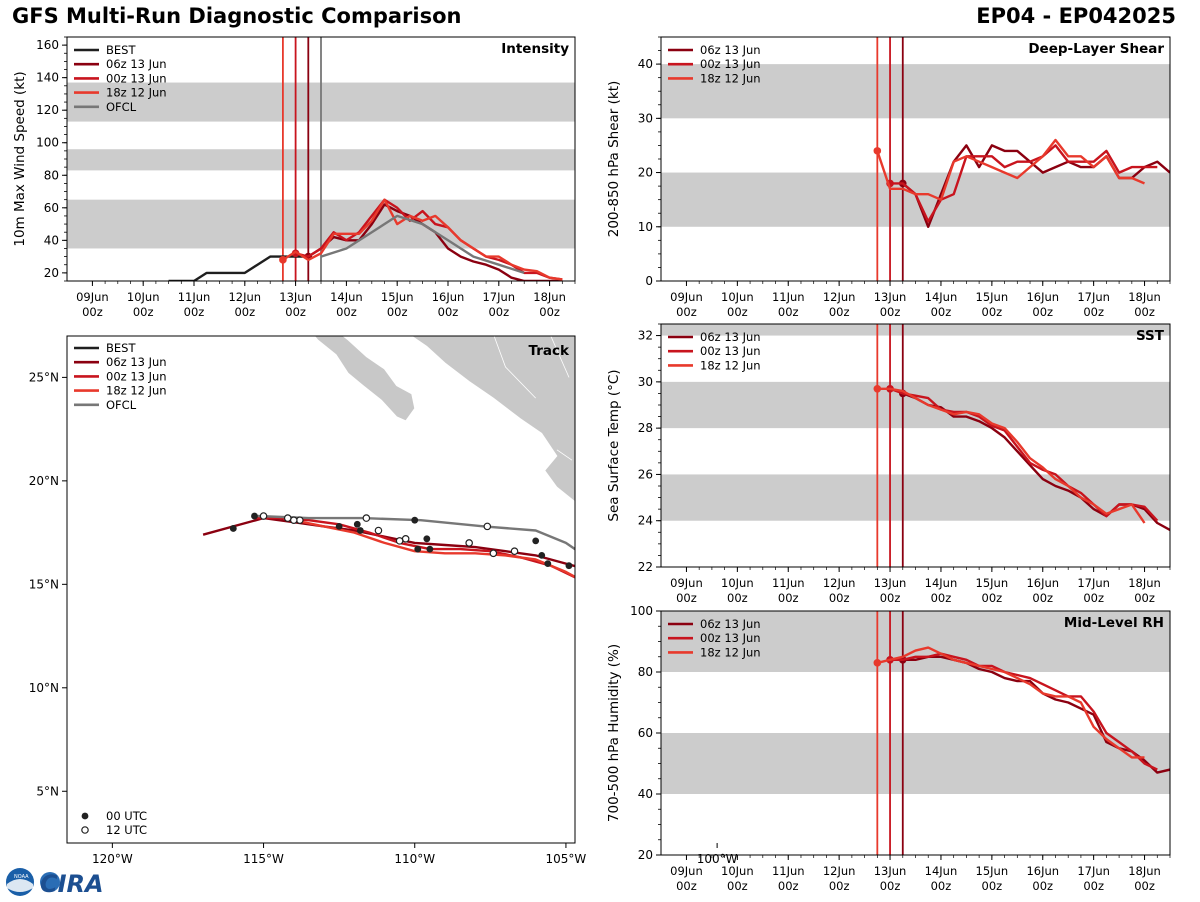  What do you see at coordinates (915, 159) in the screenshot?
I see `shear-plot-area` at bounding box center [915, 159].